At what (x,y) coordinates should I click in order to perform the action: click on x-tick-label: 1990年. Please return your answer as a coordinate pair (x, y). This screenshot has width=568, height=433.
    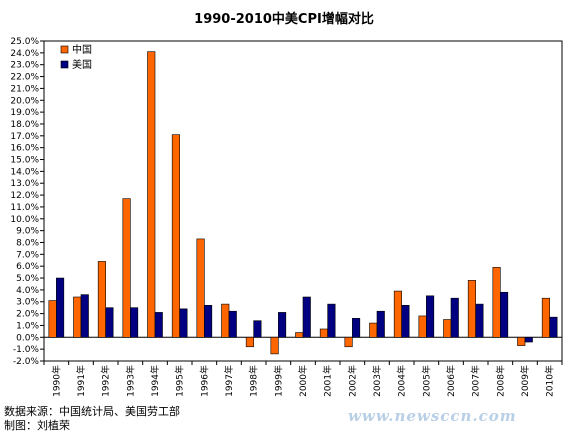
    Looking at the image, I should click on (56, 381).